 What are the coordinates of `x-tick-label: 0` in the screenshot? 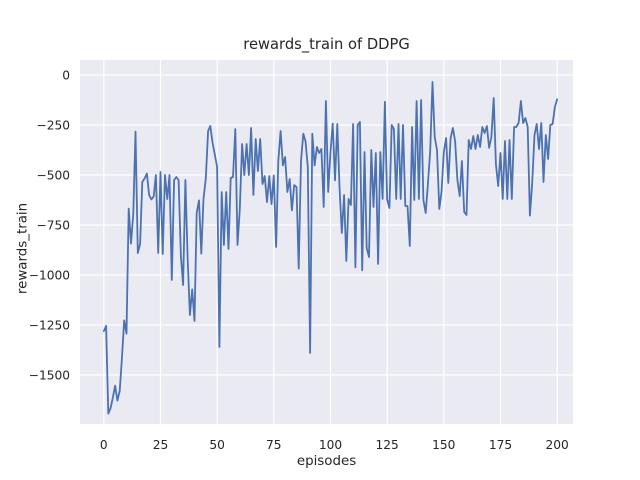 It's located at (104, 445).